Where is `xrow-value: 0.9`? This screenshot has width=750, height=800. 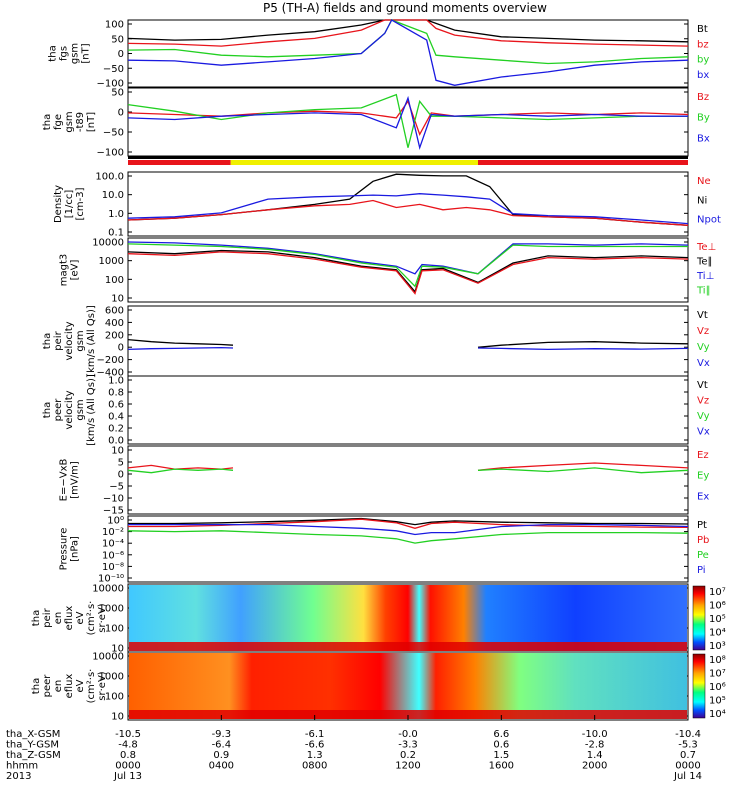
xrow-value: 0.9 is located at coordinates (221, 755).